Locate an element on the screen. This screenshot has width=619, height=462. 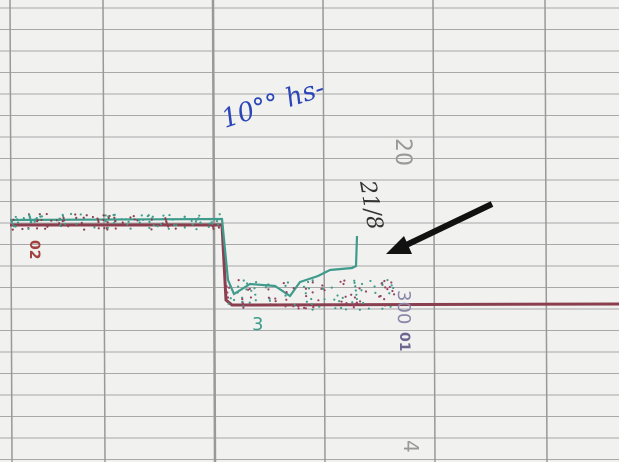
teal-trace is located at coordinates (184, 257).